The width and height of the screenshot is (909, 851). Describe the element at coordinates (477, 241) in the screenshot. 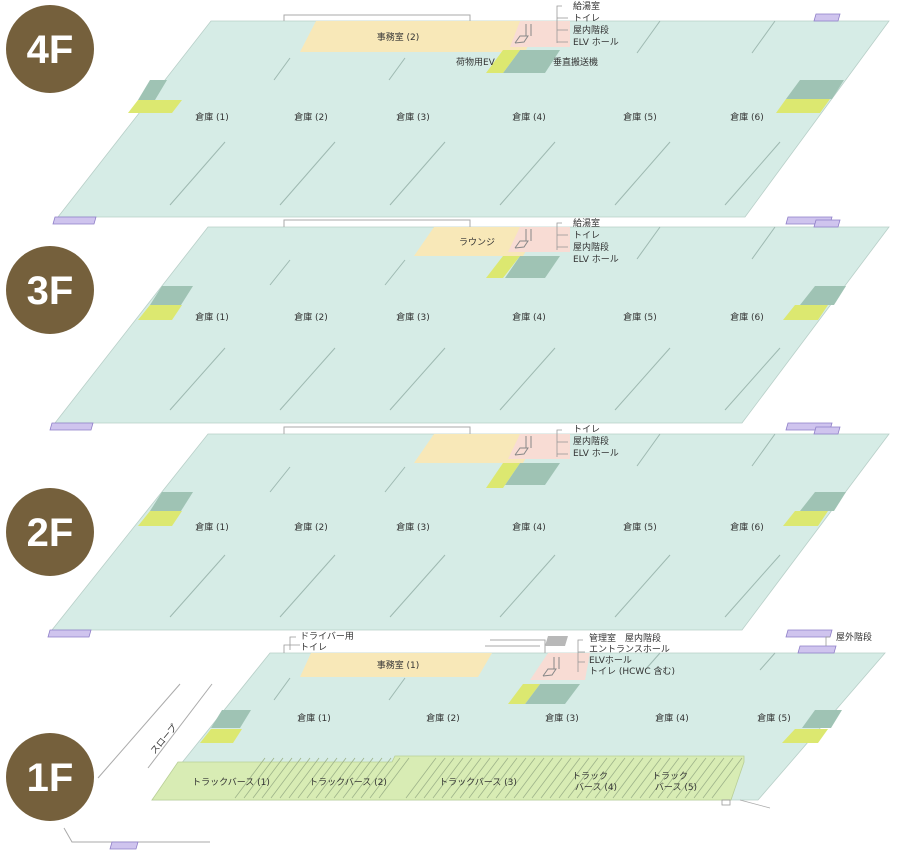

I see `lounge-3f` at that location.